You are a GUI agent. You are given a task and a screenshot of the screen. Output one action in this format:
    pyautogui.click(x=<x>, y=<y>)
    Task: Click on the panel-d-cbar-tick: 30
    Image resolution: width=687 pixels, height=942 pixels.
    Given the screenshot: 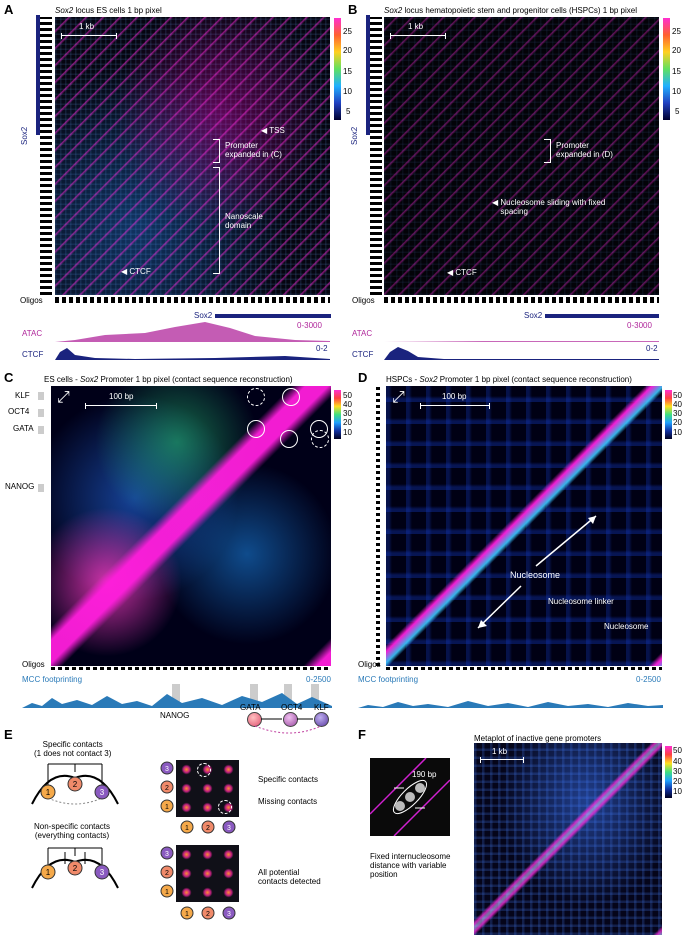 What is the action you would take?
    pyautogui.click(x=677, y=413)
    